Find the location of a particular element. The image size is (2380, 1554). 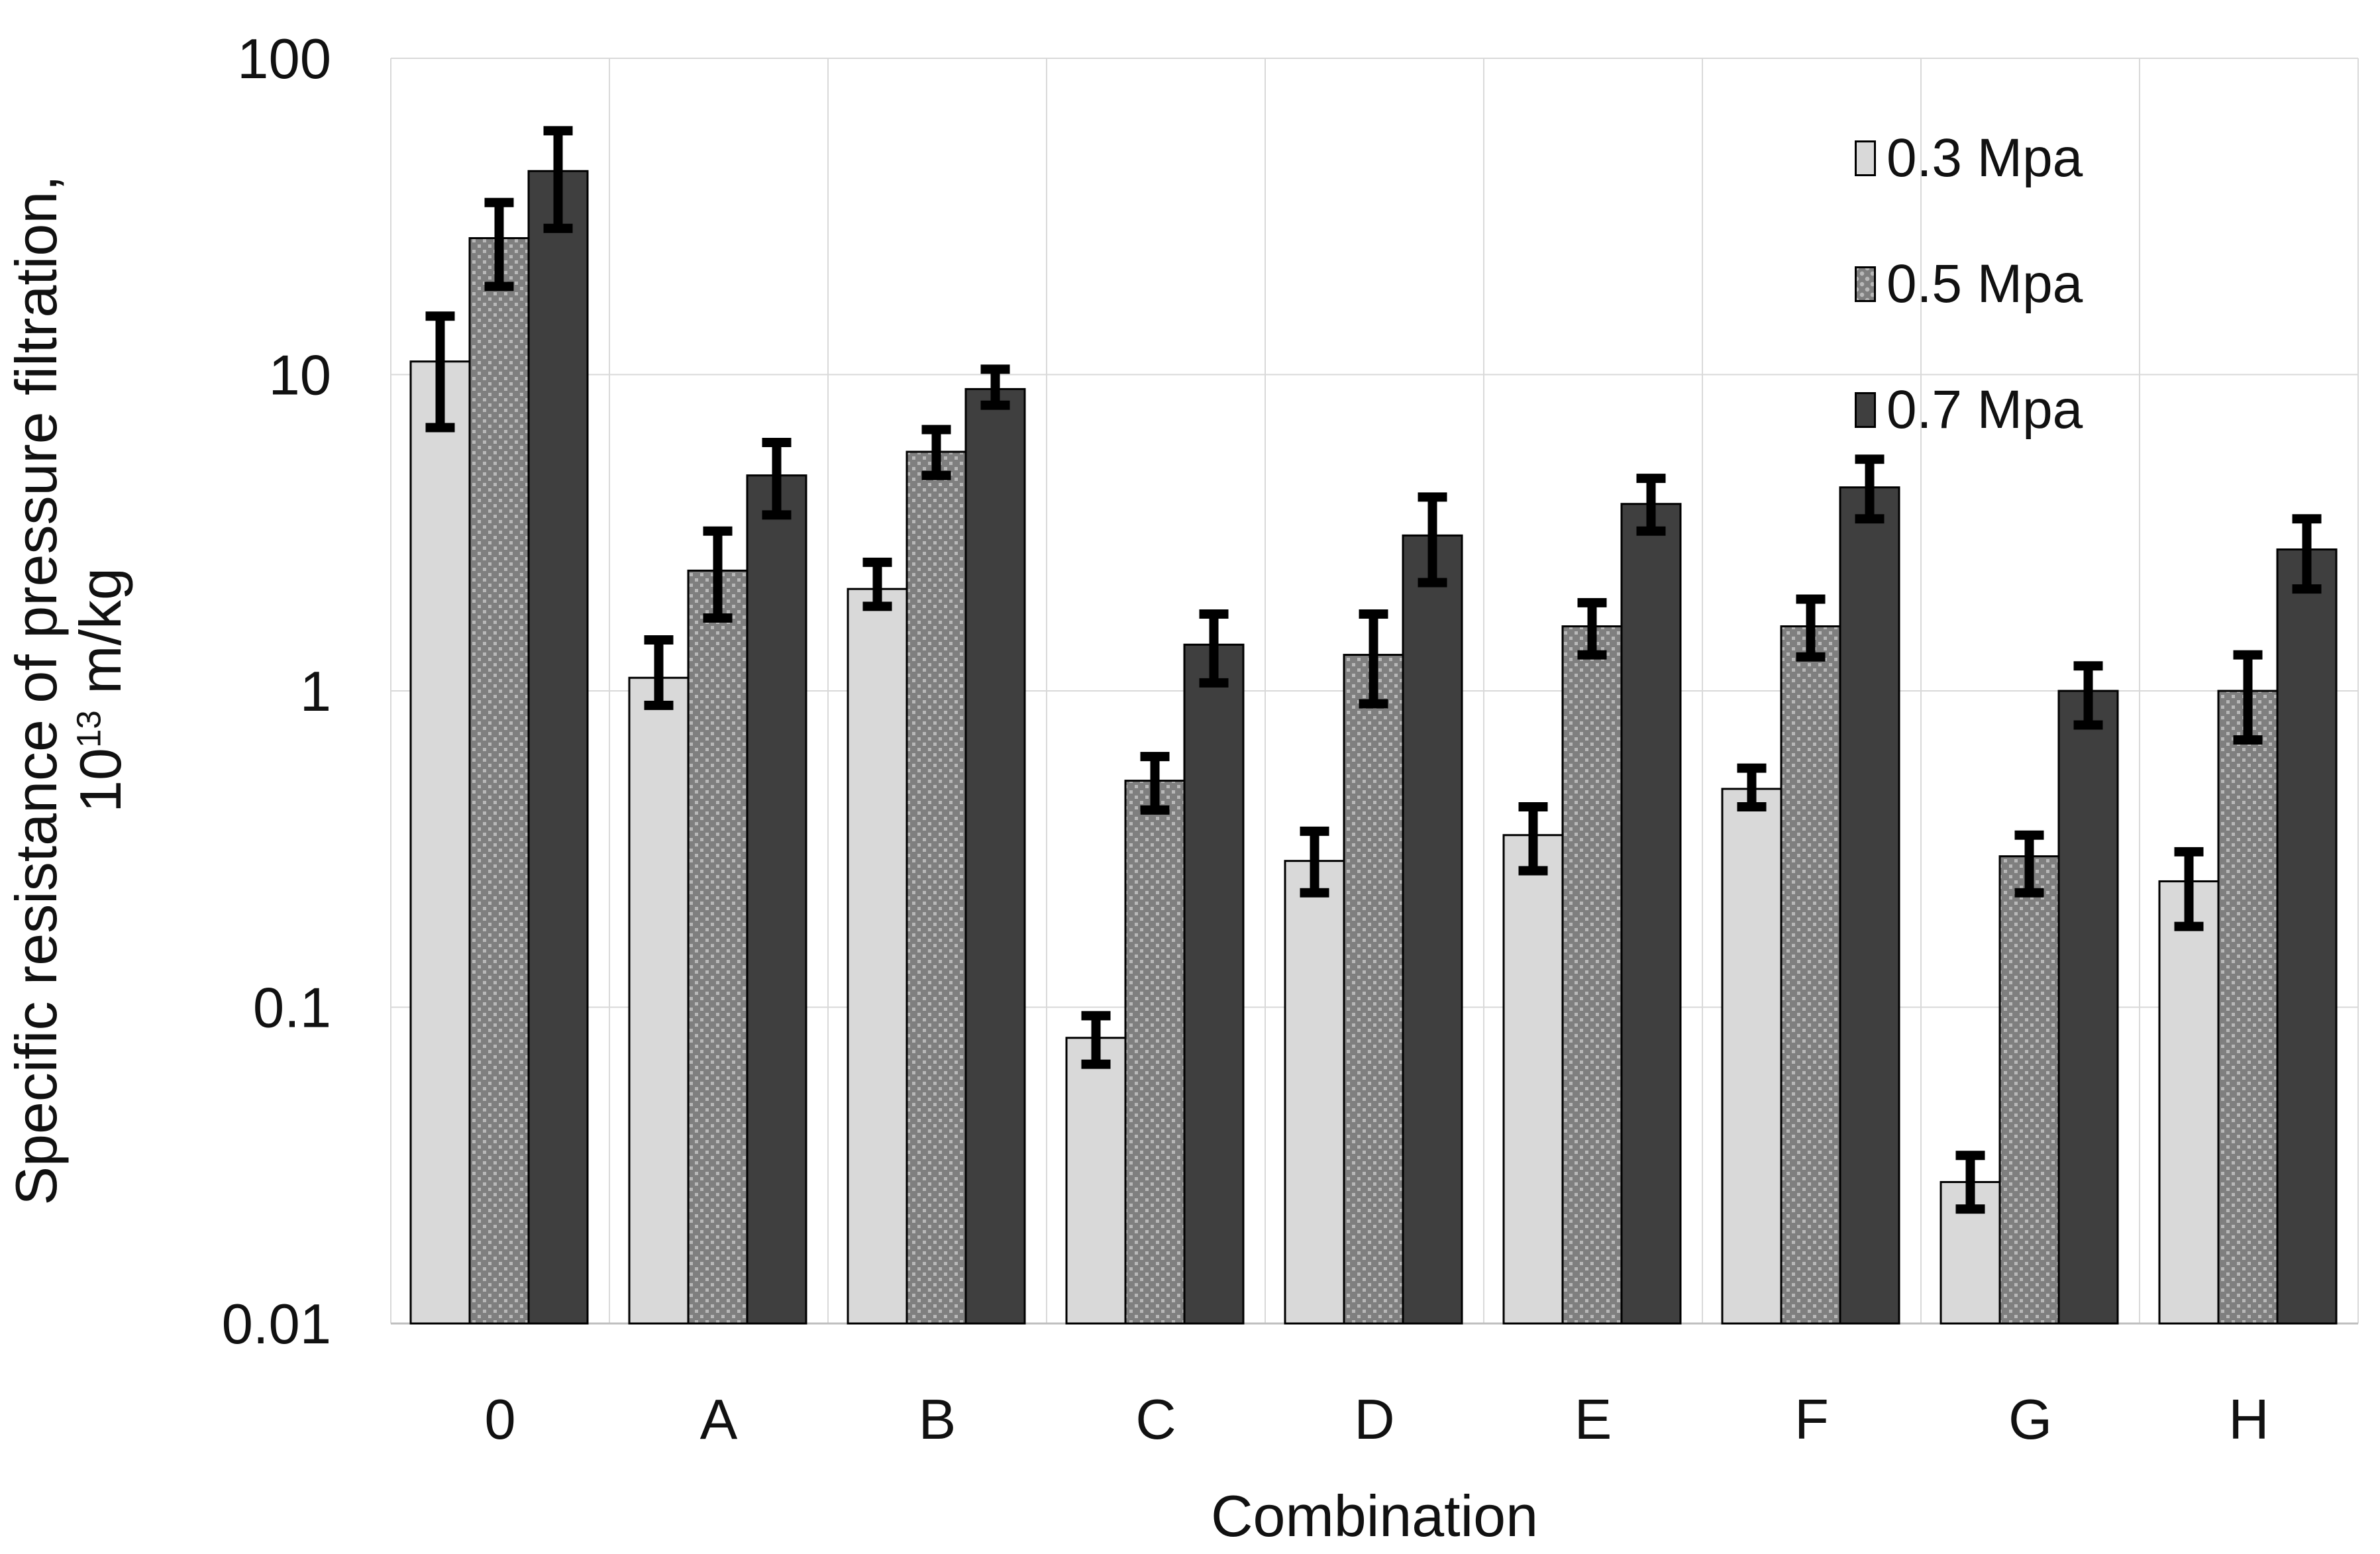

bar-D-0.7mpa is located at coordinates (1432, 930).